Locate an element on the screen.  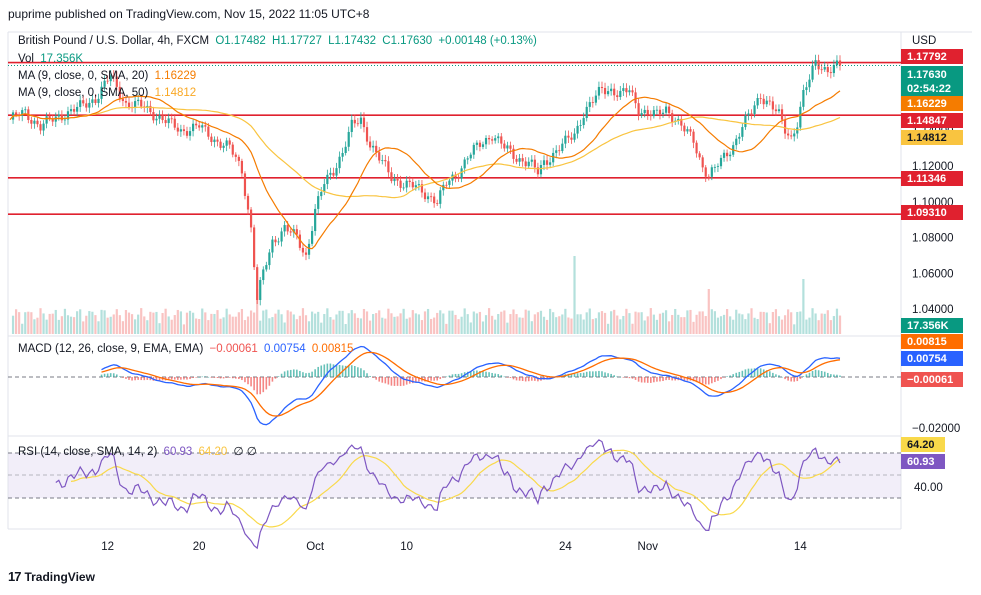
svg-text: −0.00061 is located at coordinates (930, 380).